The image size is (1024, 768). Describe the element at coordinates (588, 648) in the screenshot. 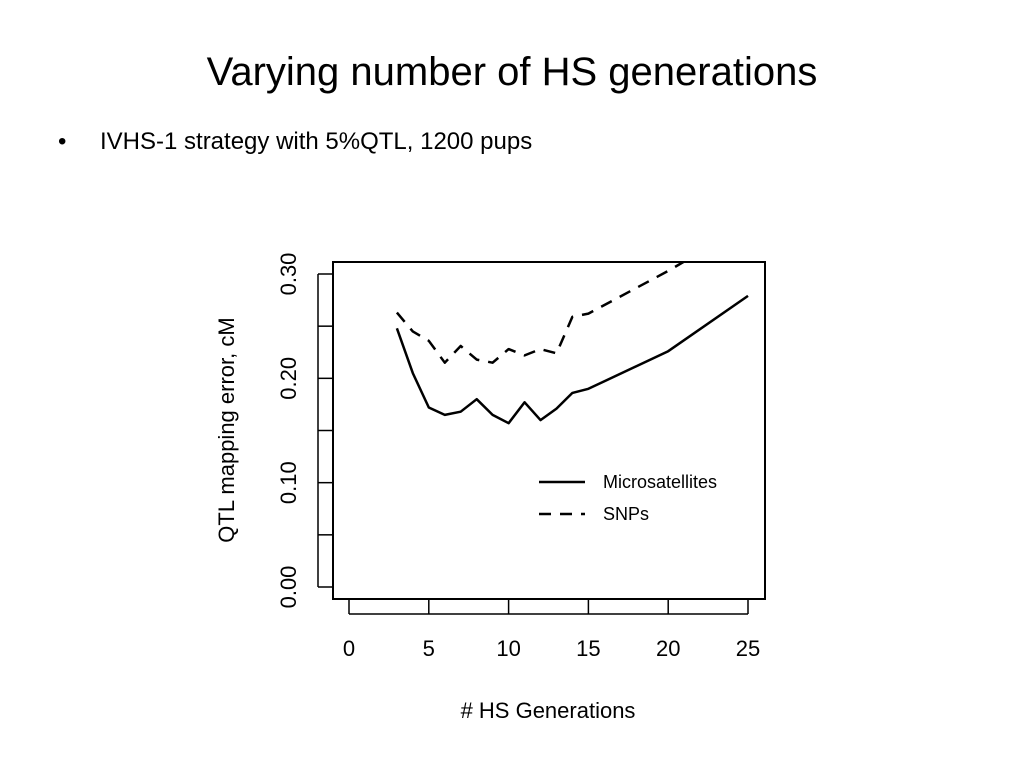

I see `x-tick-label: 15` at that location.